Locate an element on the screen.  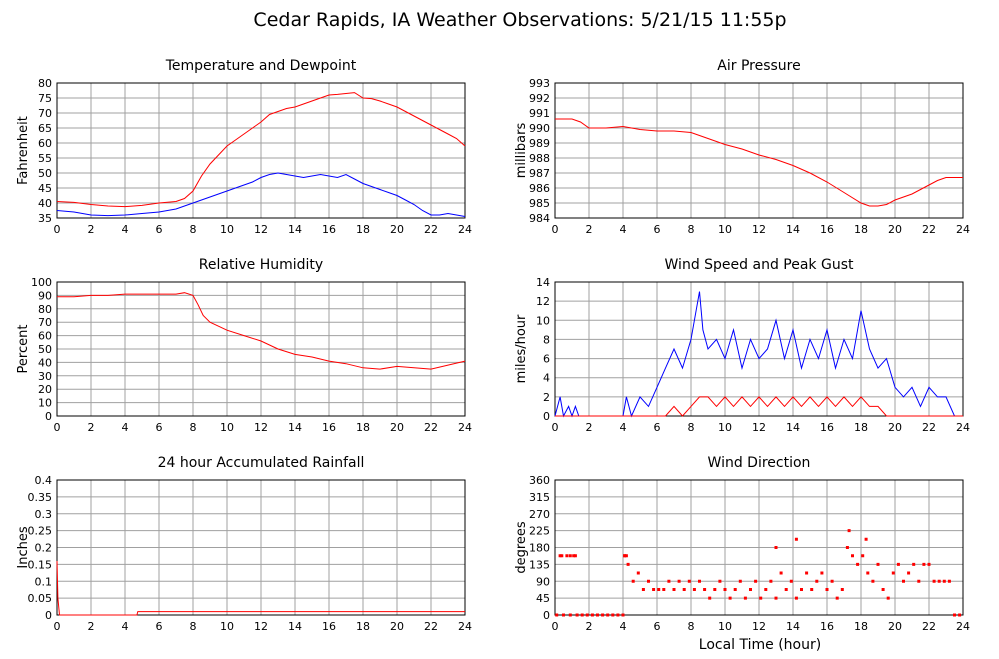
y-tick-label: 0.3 is located at coordinates (44, 514).